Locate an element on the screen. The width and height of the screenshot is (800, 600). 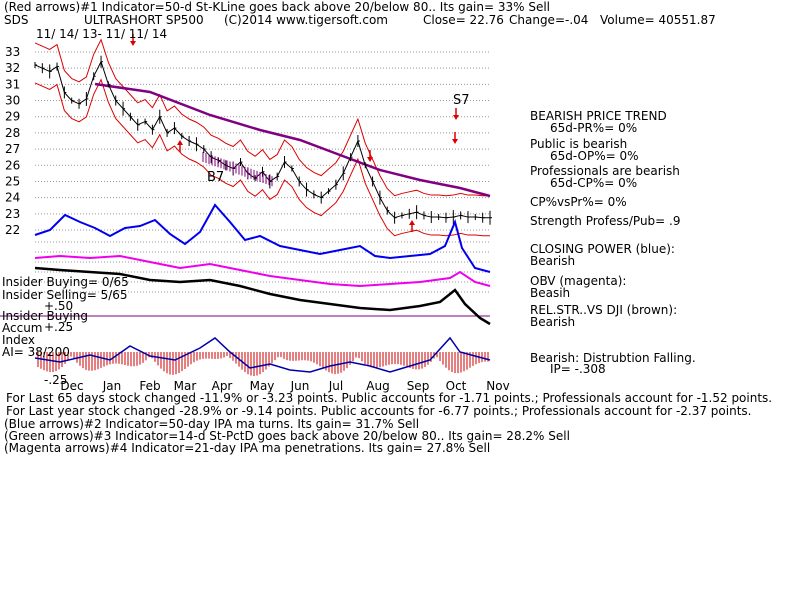
insider-selling: Insider Selling= 5/65 is located at coordinates (65, 295).